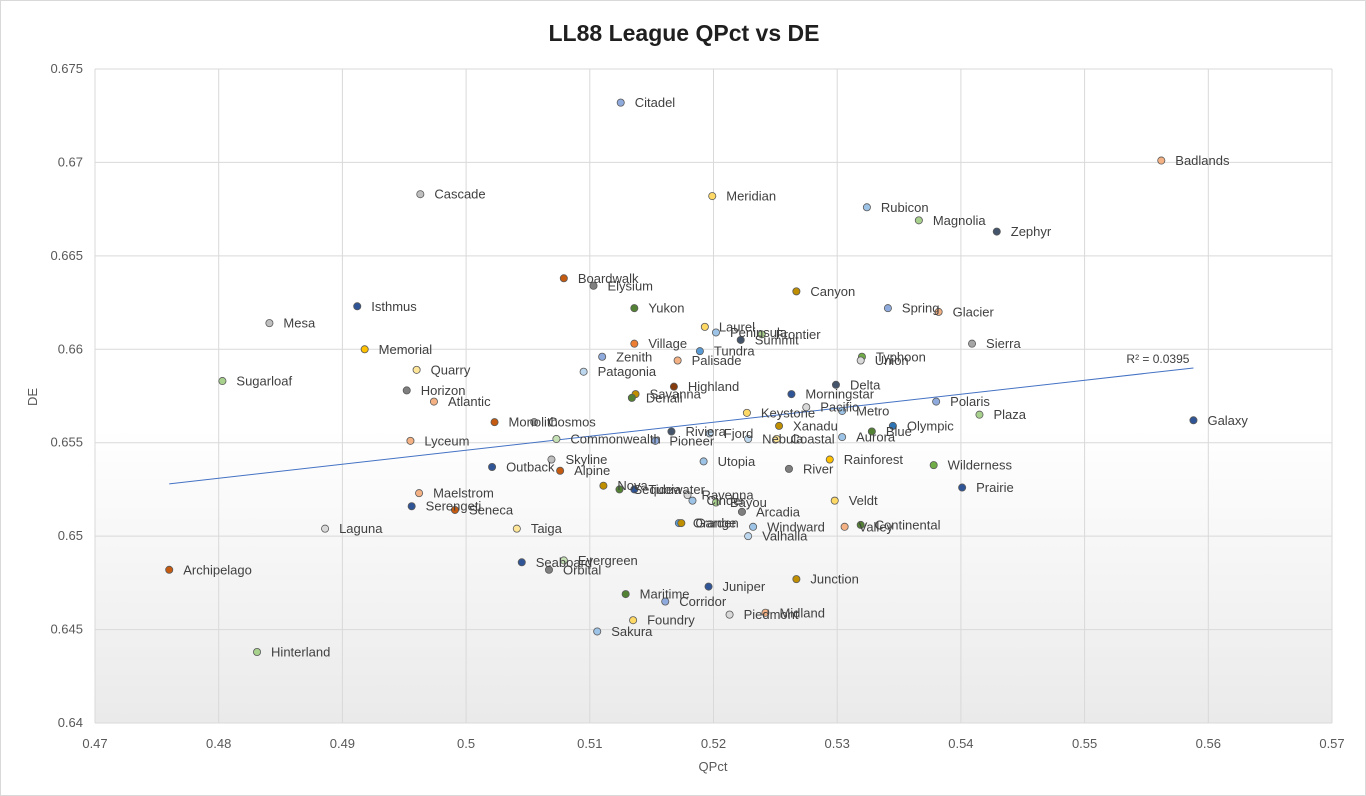 The image size is (1366, 796). I want to click on x-tick-label: 0.55, so click(1084, 743).